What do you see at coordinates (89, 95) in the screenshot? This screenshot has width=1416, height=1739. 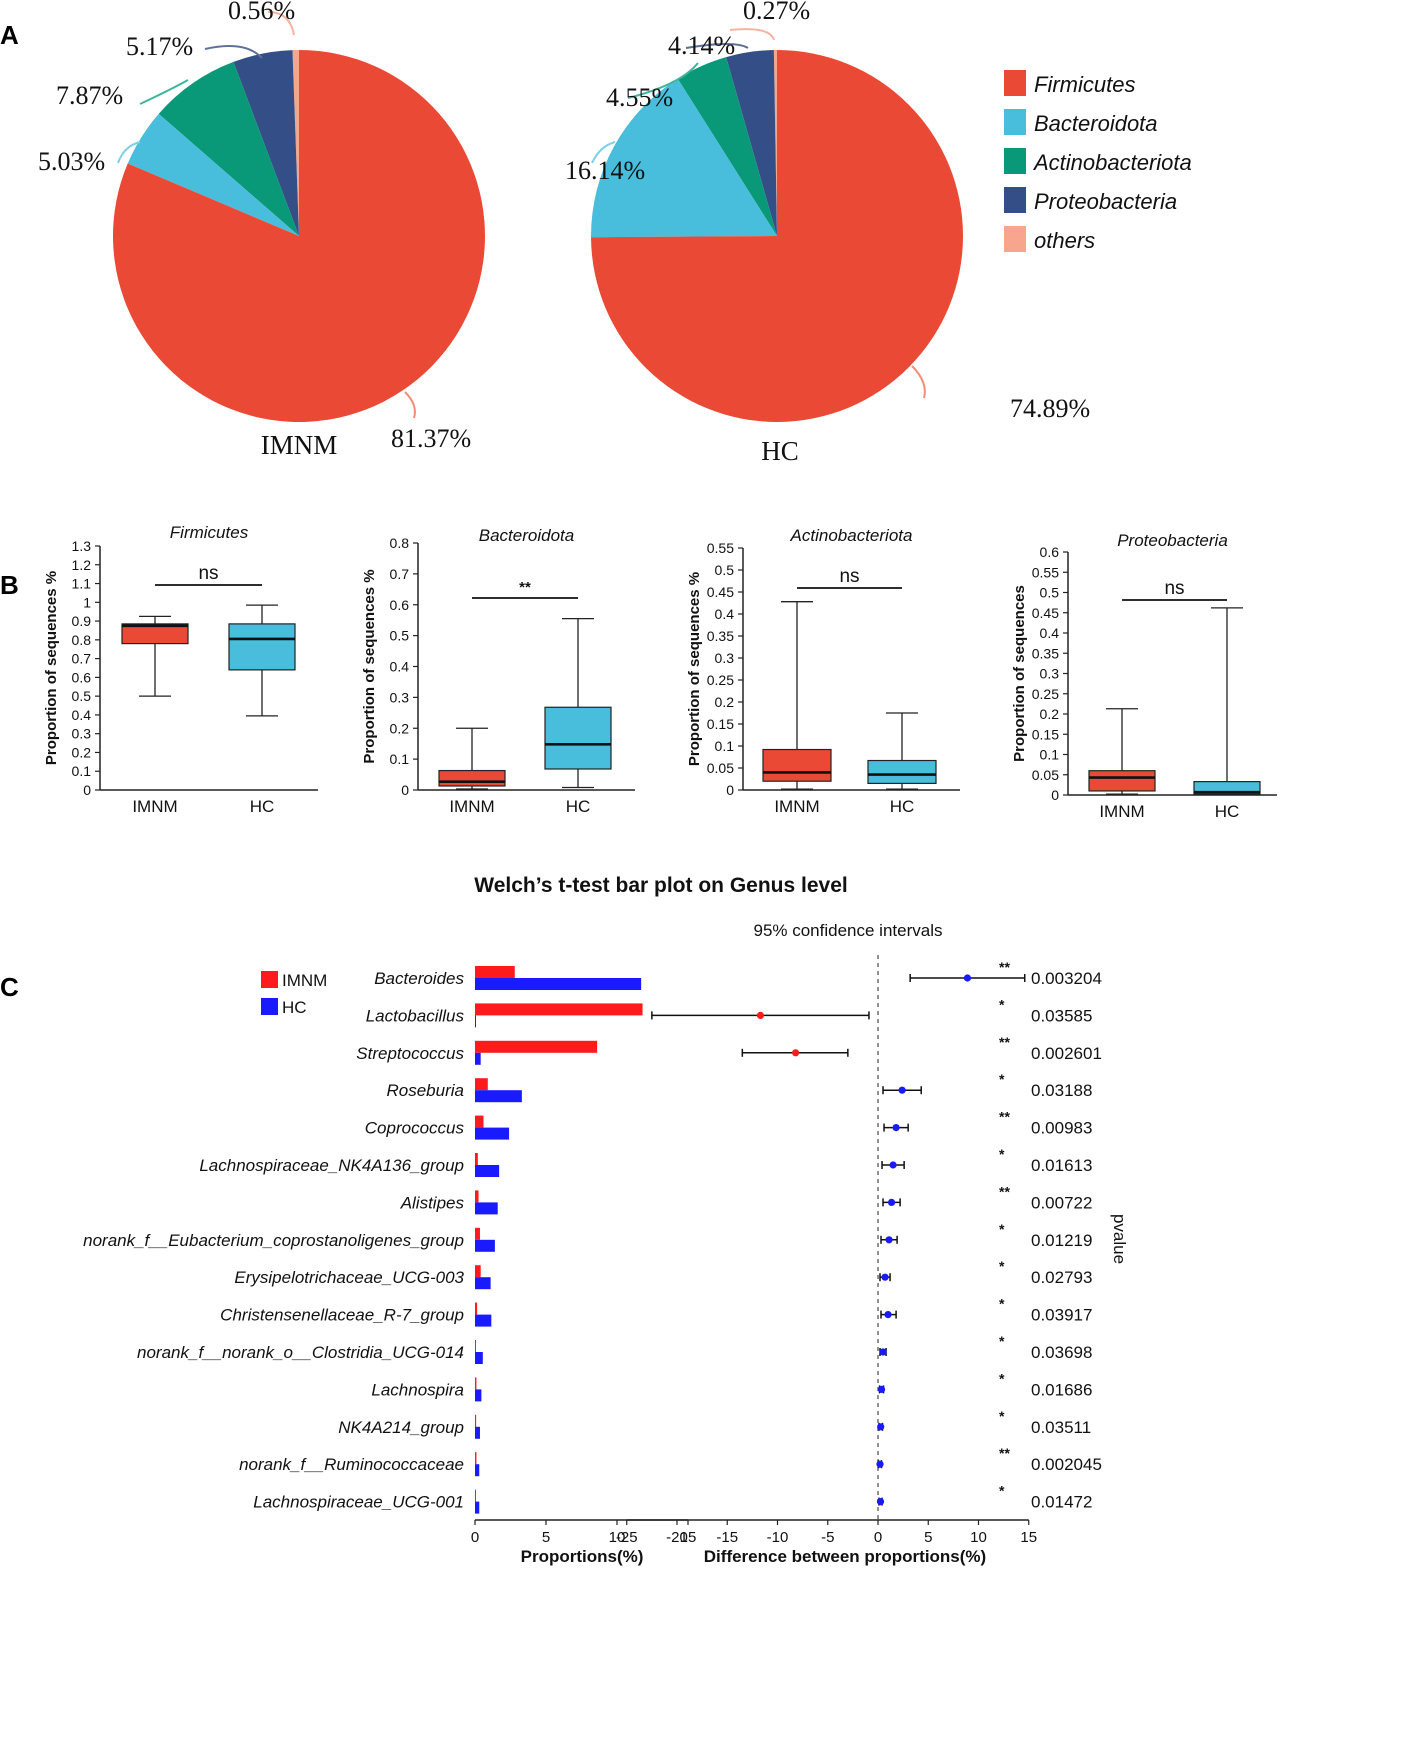 I see `pie-value-label: 7.87%` at bounding box center [89, 95].